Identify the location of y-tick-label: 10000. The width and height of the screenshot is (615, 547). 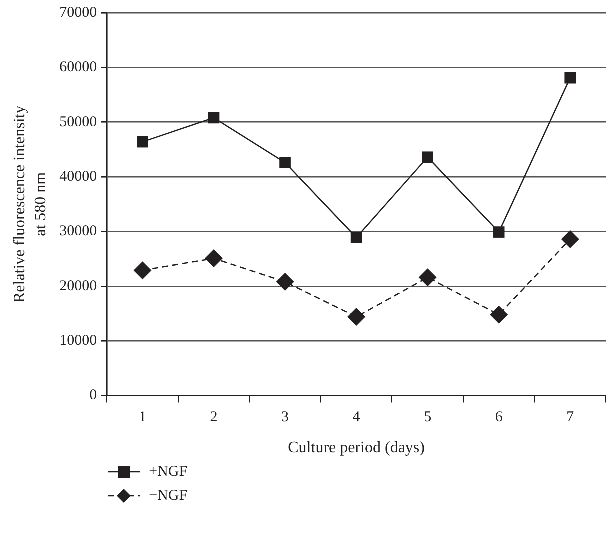
(79, 341).